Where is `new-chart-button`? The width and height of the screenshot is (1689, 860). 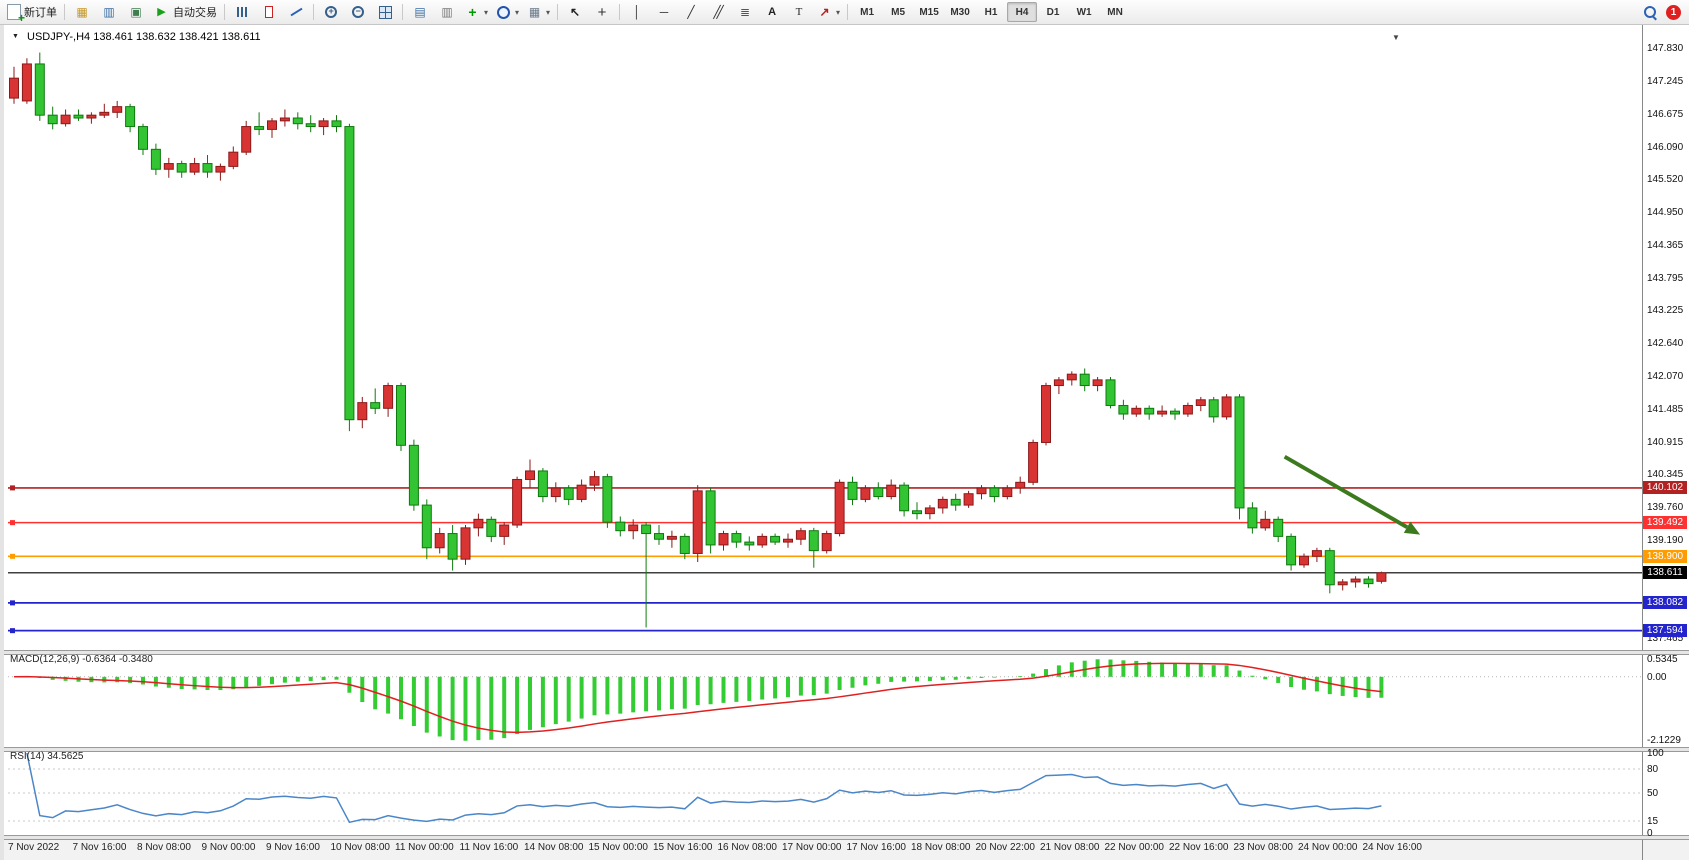
new-chart-button is located at coordinates (420, 12).